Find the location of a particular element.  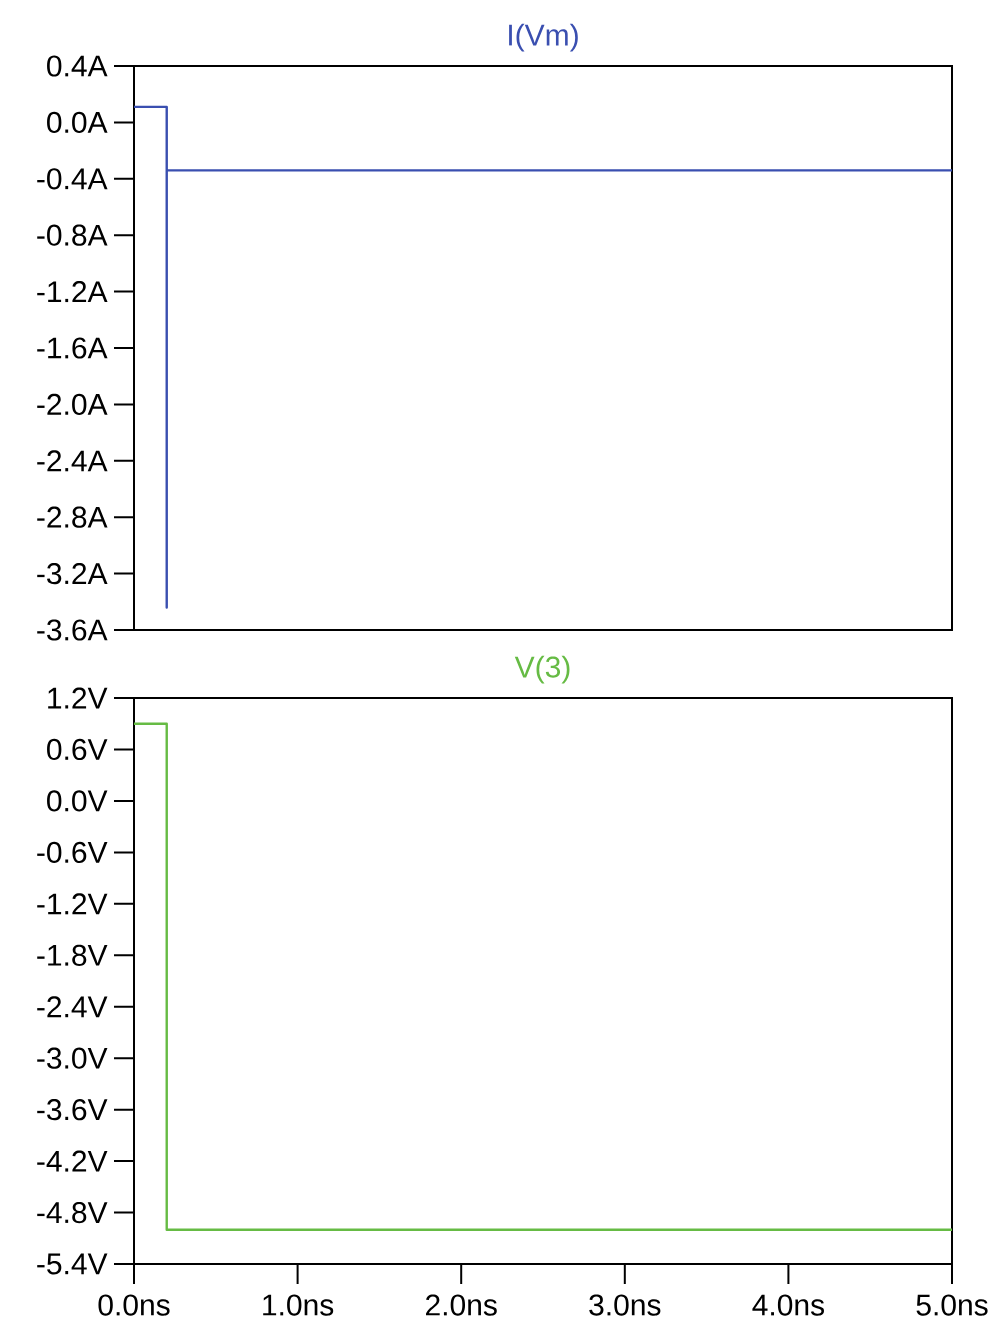

y-tick-label: -5.4V is located at coordinates (72, 1264).